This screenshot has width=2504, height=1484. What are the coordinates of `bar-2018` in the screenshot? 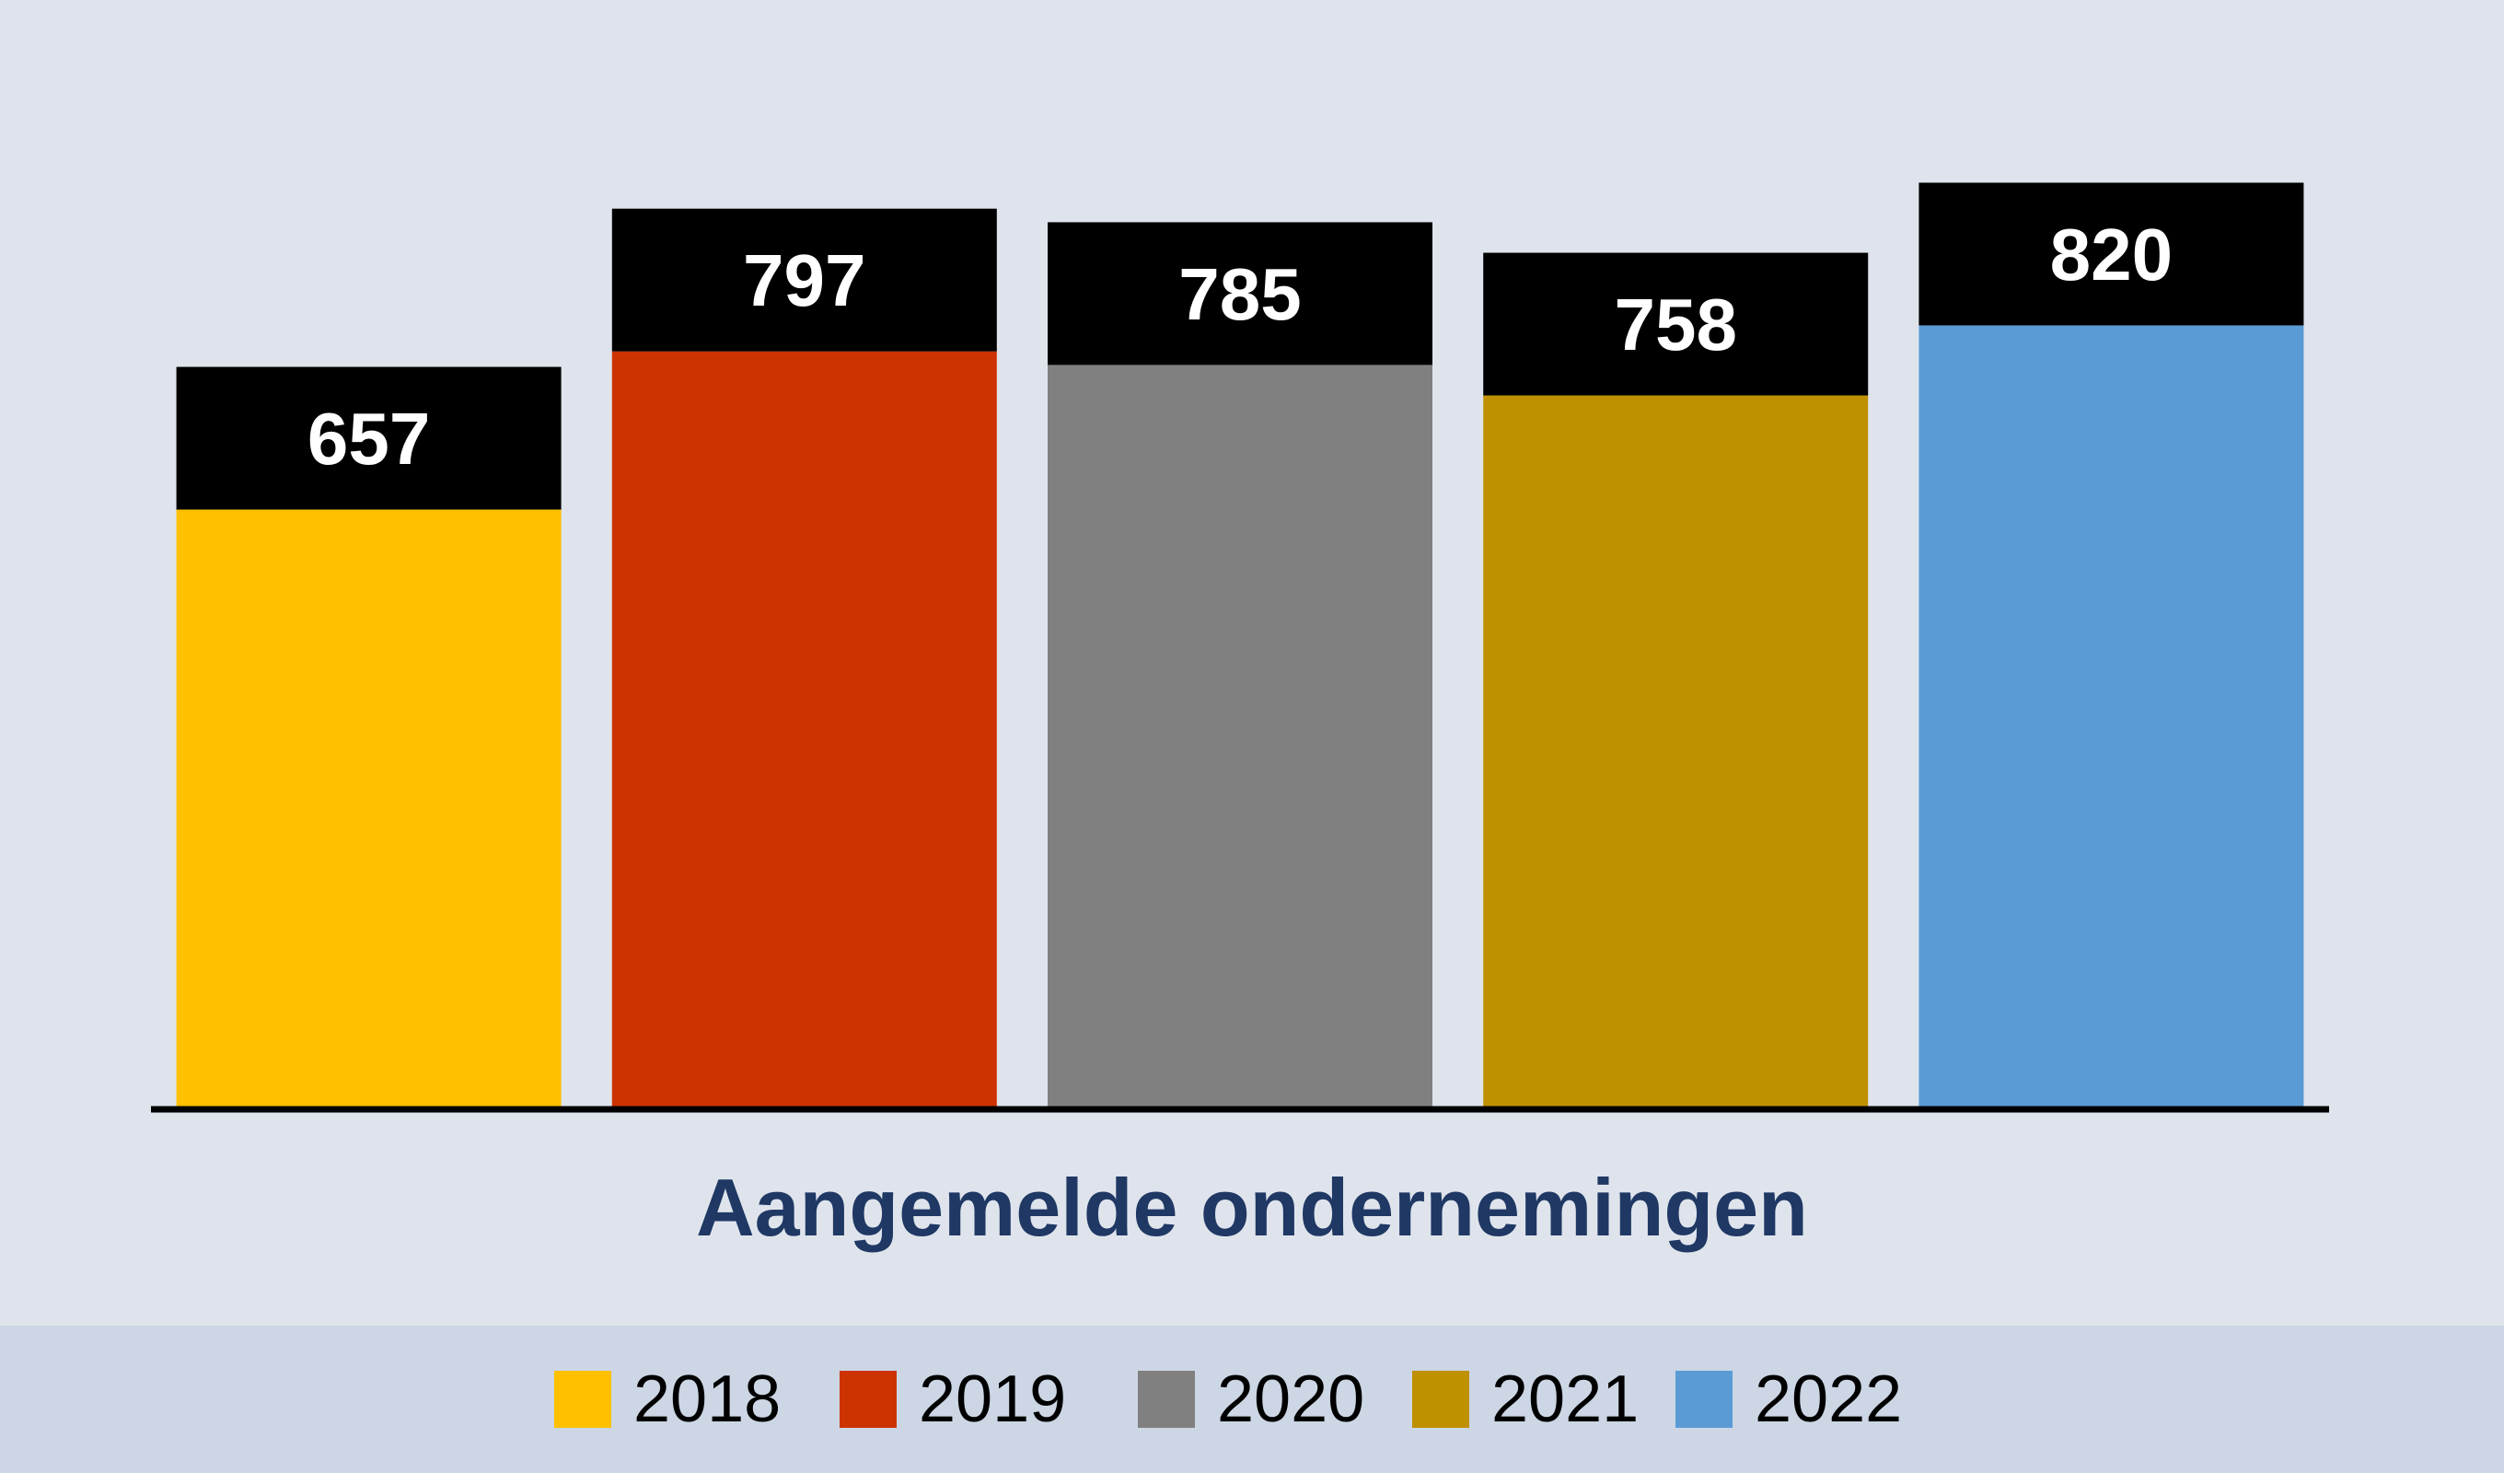 It's located at (369, 809).